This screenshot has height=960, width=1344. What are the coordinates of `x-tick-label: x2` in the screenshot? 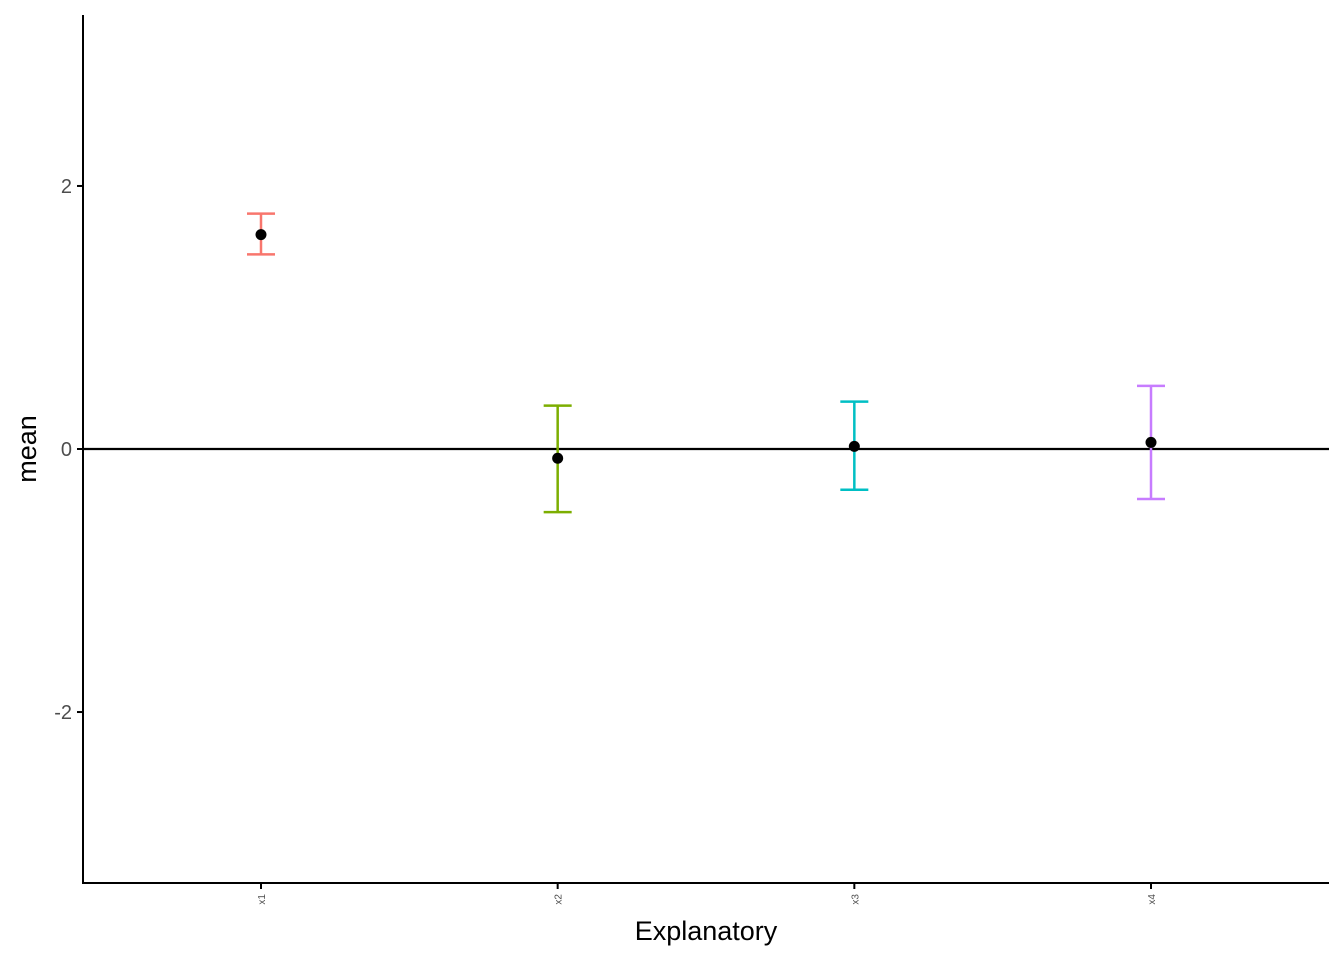 It's located at (559, 899).